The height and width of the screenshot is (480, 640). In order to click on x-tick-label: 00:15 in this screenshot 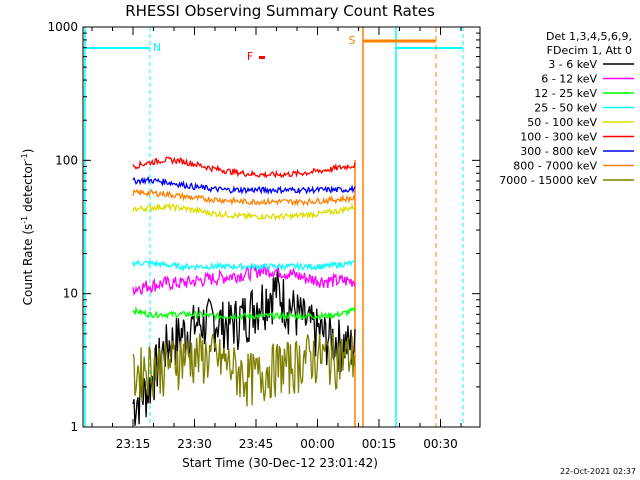, I will do `click(379, 444)`.